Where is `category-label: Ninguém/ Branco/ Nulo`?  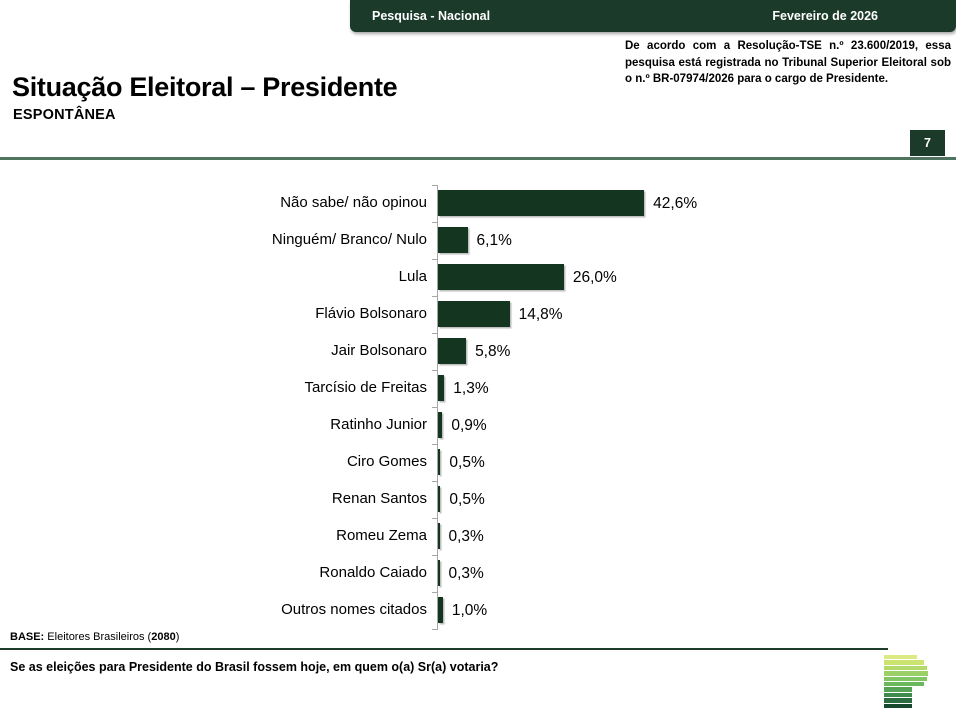 category-label: Ninguém/ Branco/ Nulo is located at coordinates (349, 239).